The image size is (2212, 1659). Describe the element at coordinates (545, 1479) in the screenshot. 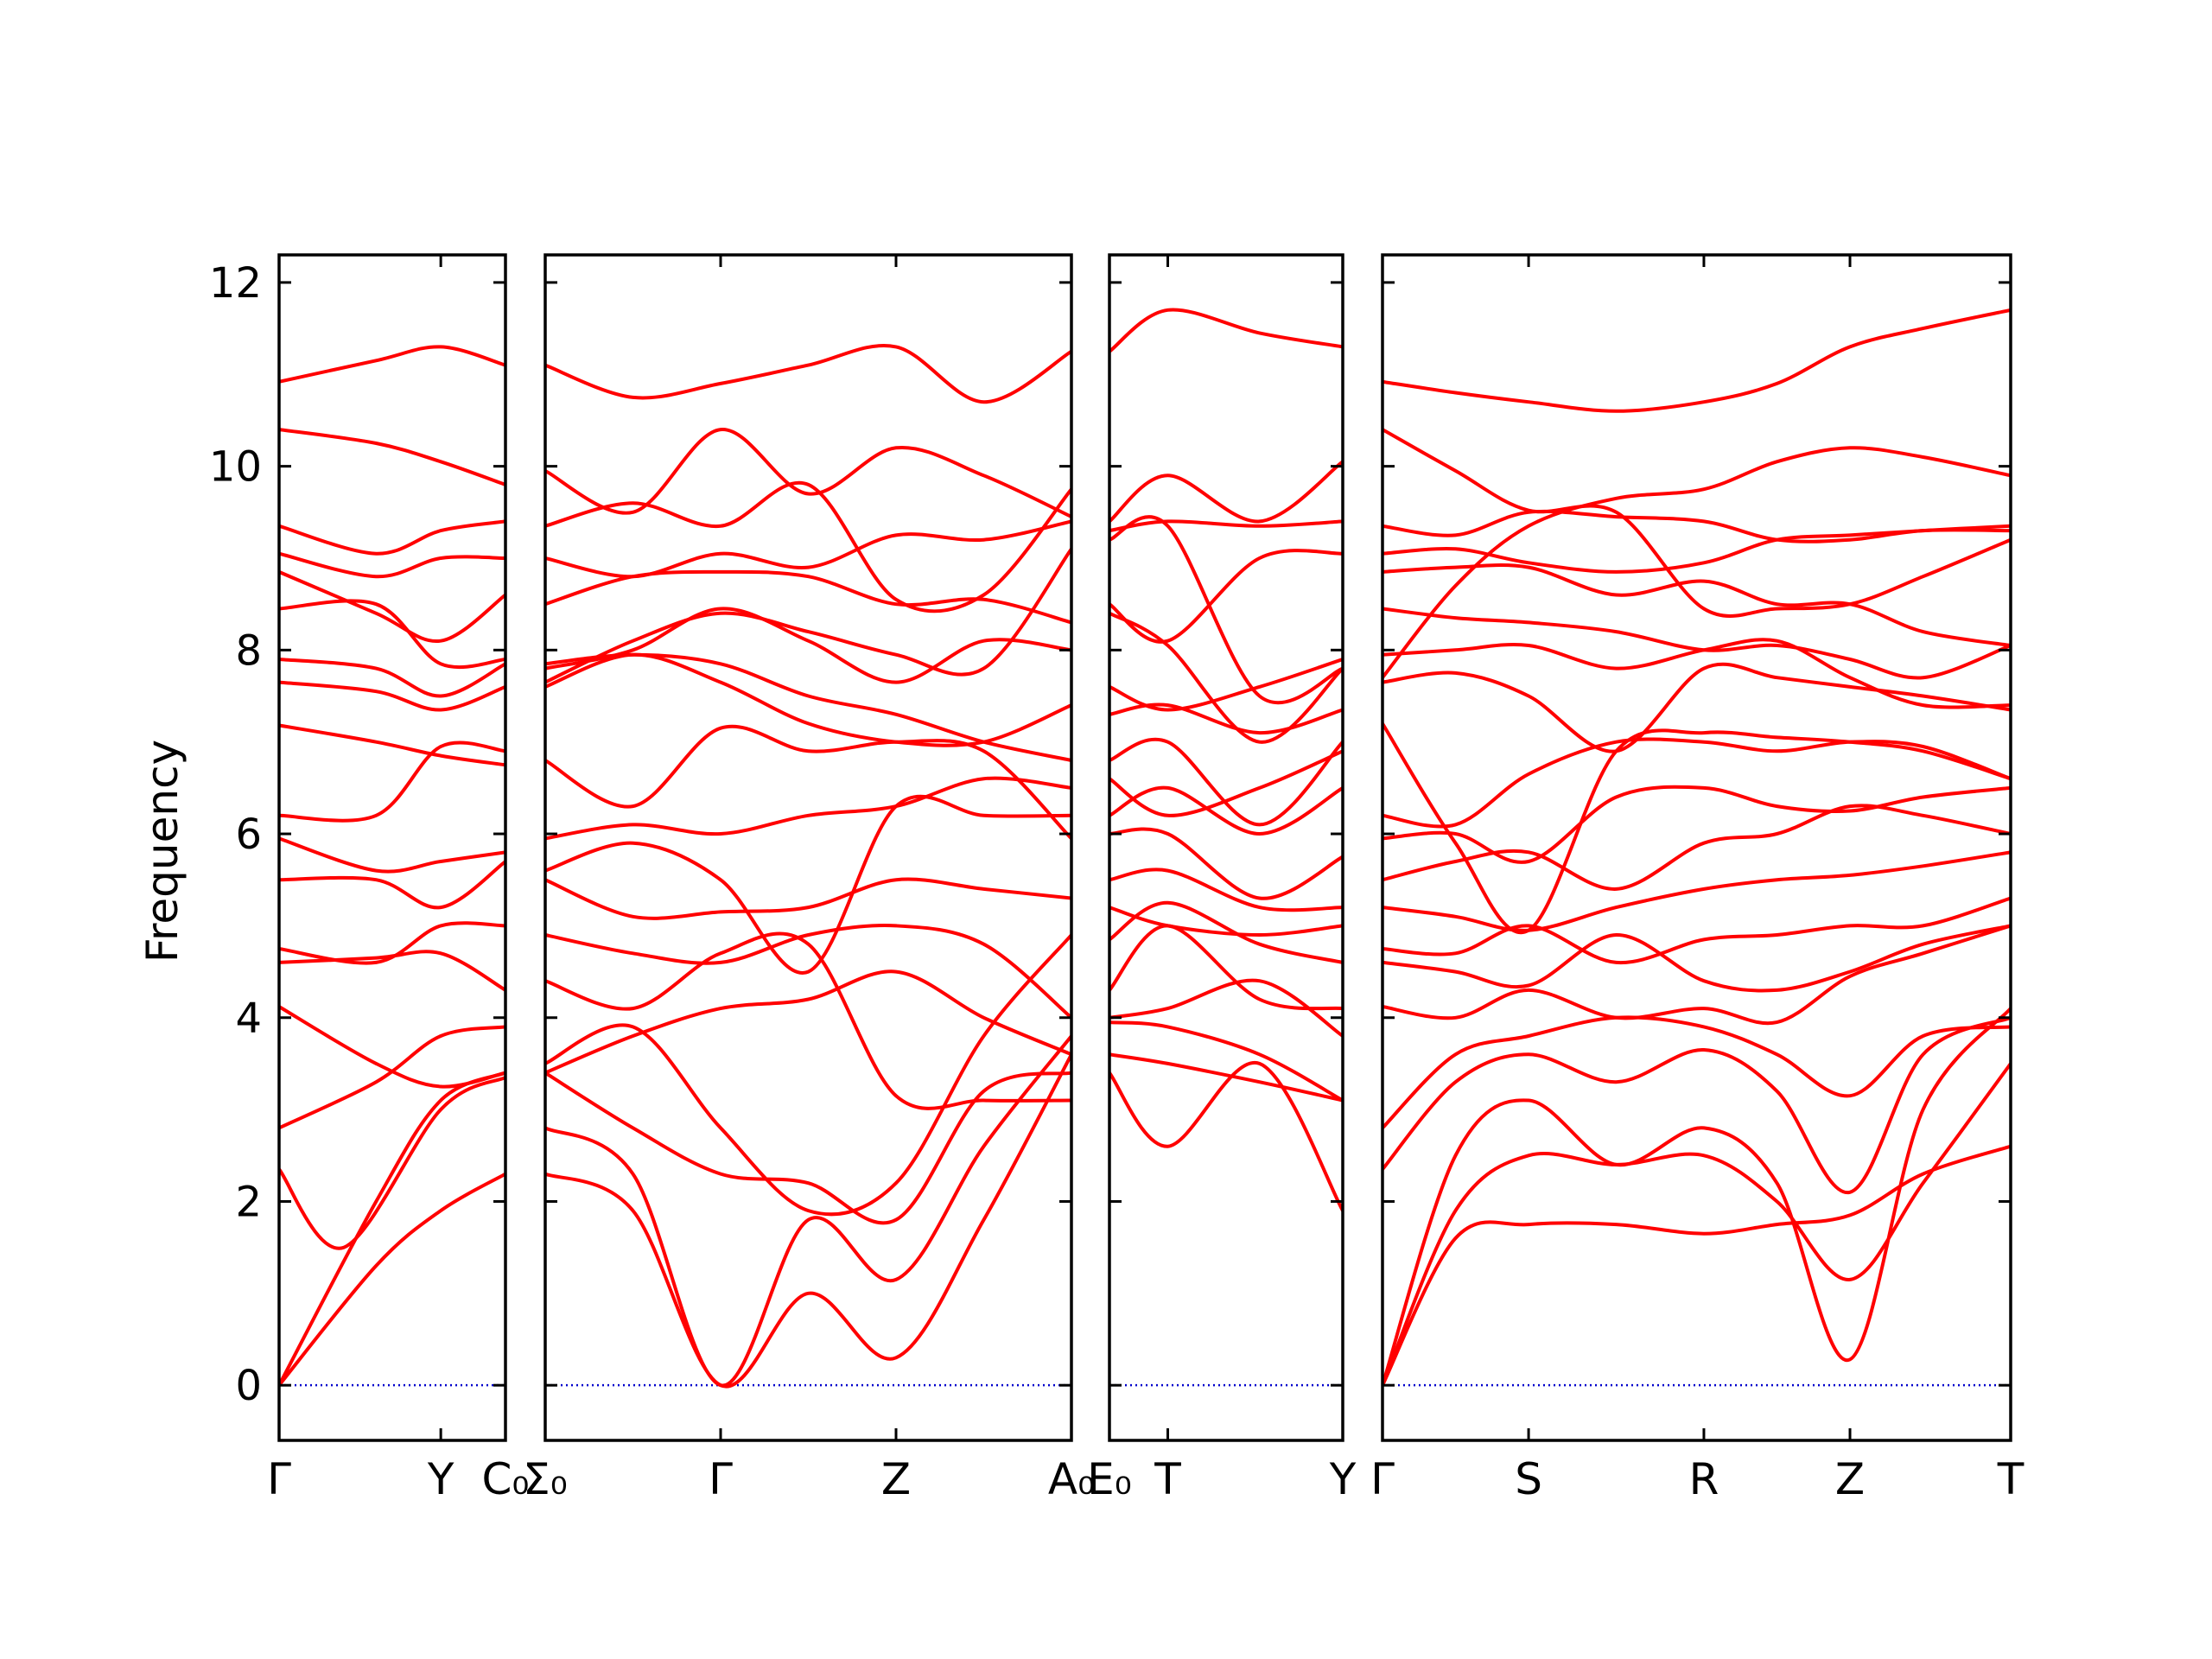

I see `x-tick-label: Σ₀` at that location.